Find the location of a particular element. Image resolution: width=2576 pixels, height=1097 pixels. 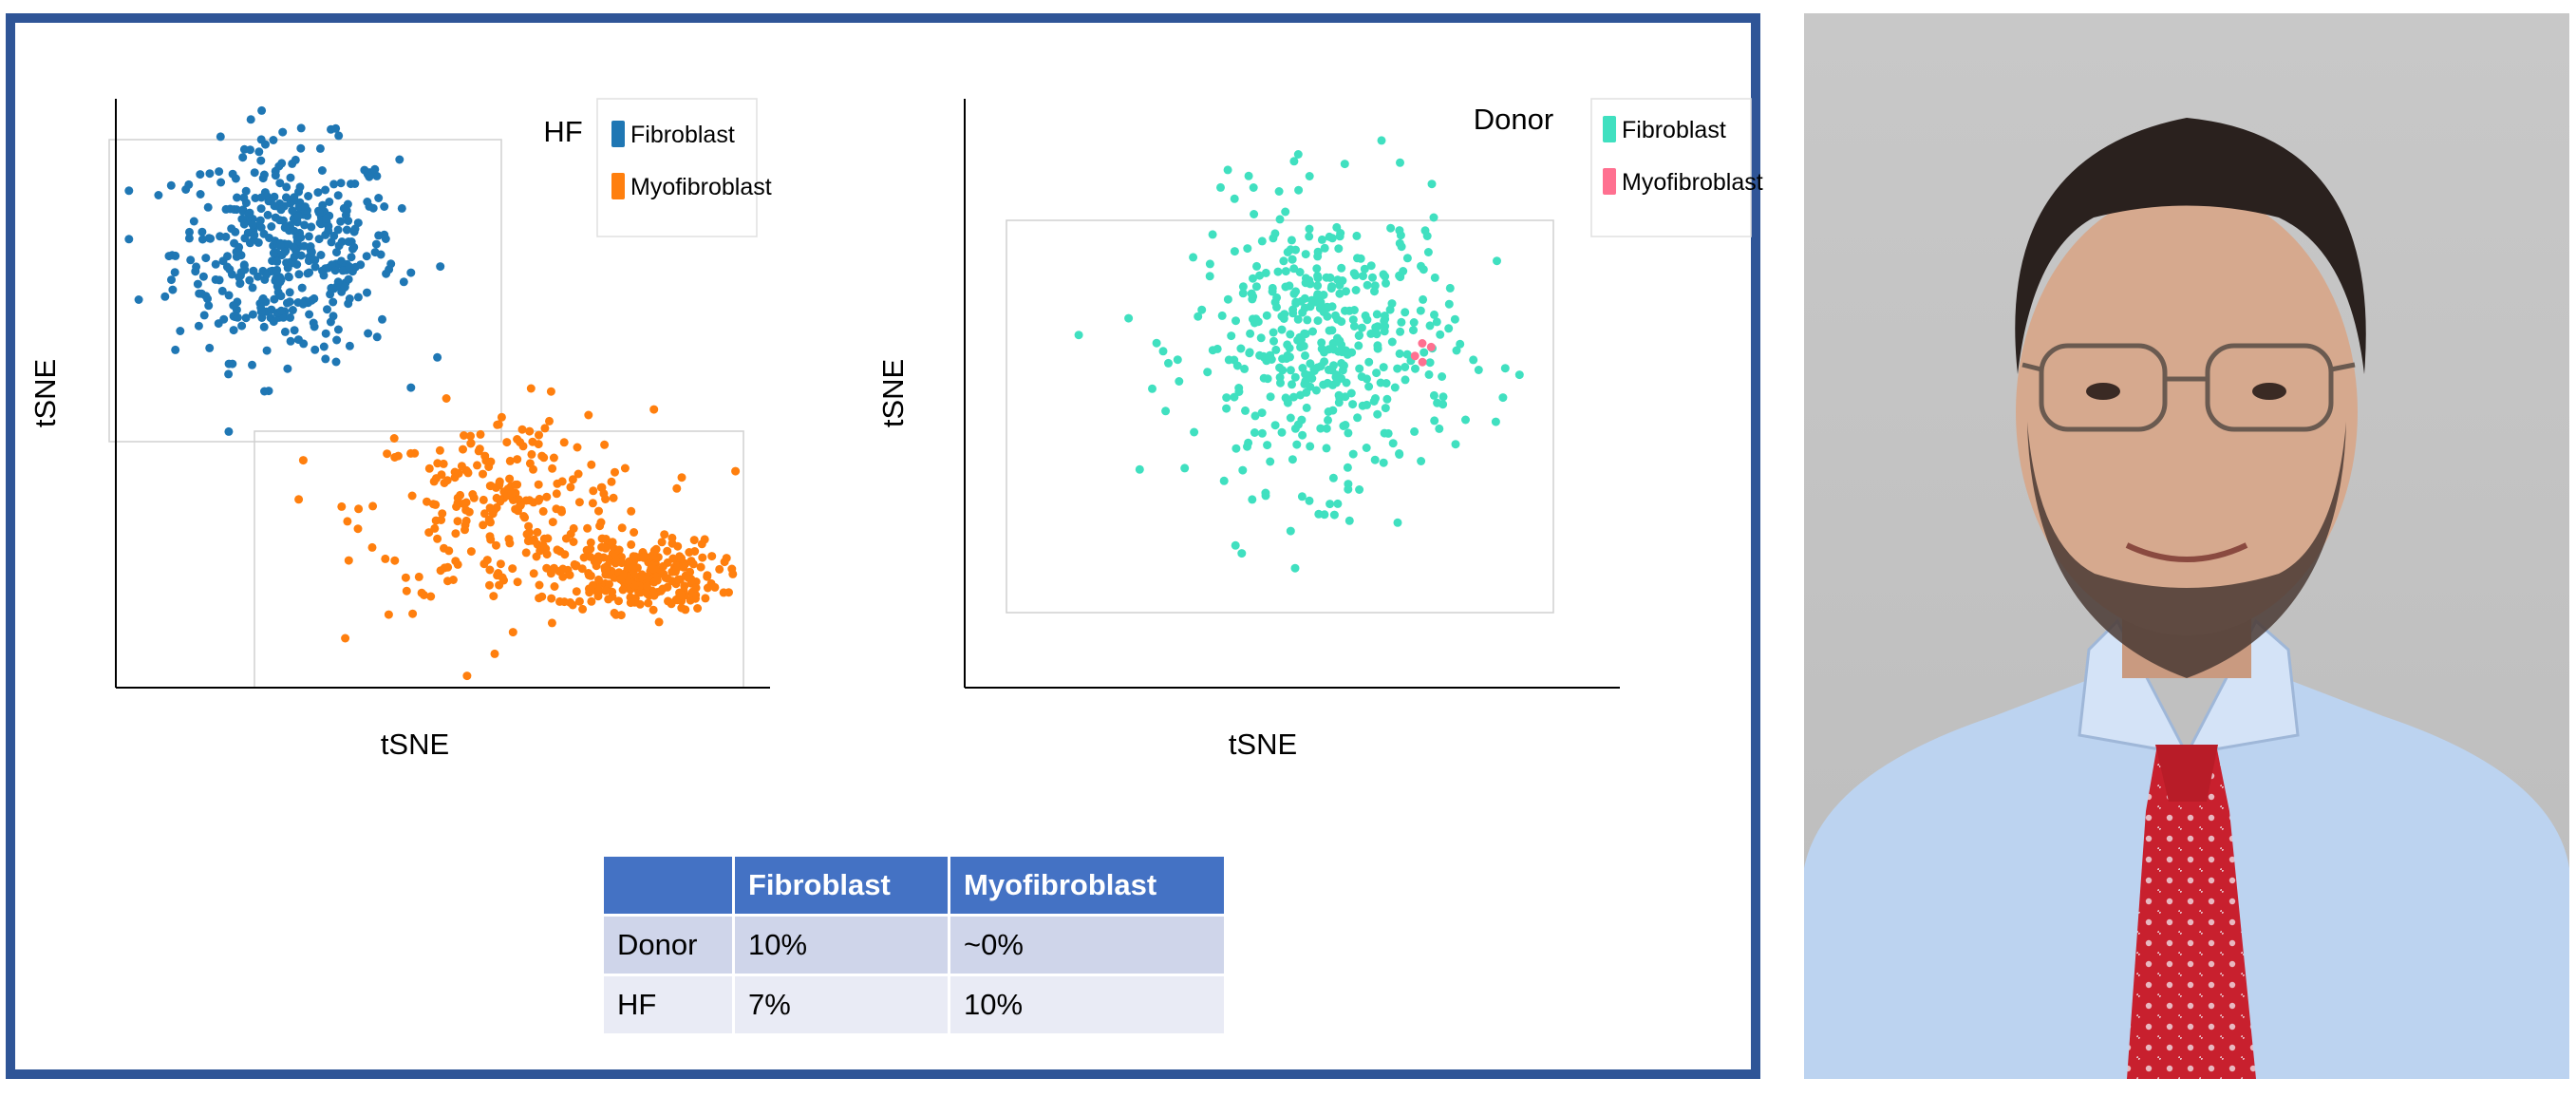

hf-x-axis-title: tSNE is located at coordinates (415, 744).